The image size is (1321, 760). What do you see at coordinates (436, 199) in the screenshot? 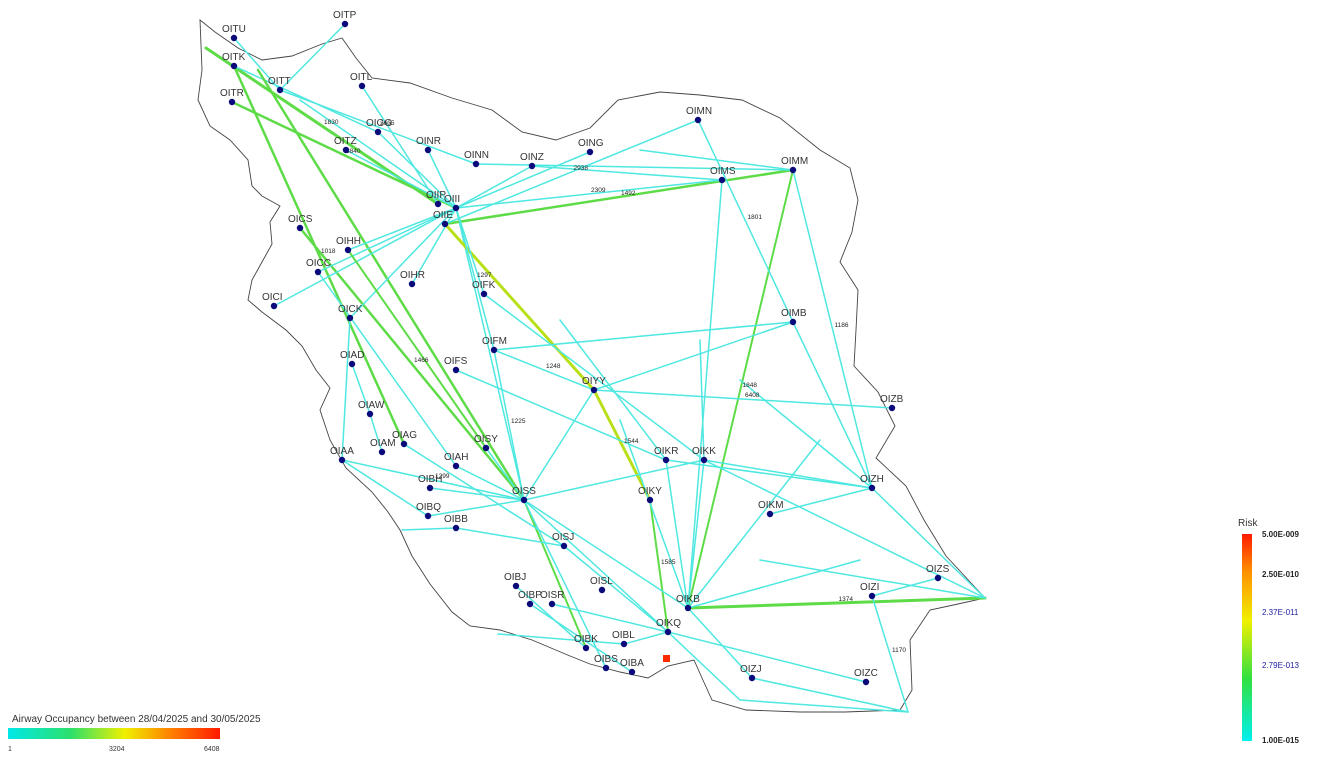
I see `airport-oiip: OIIP` at bounding box center [436, 199].